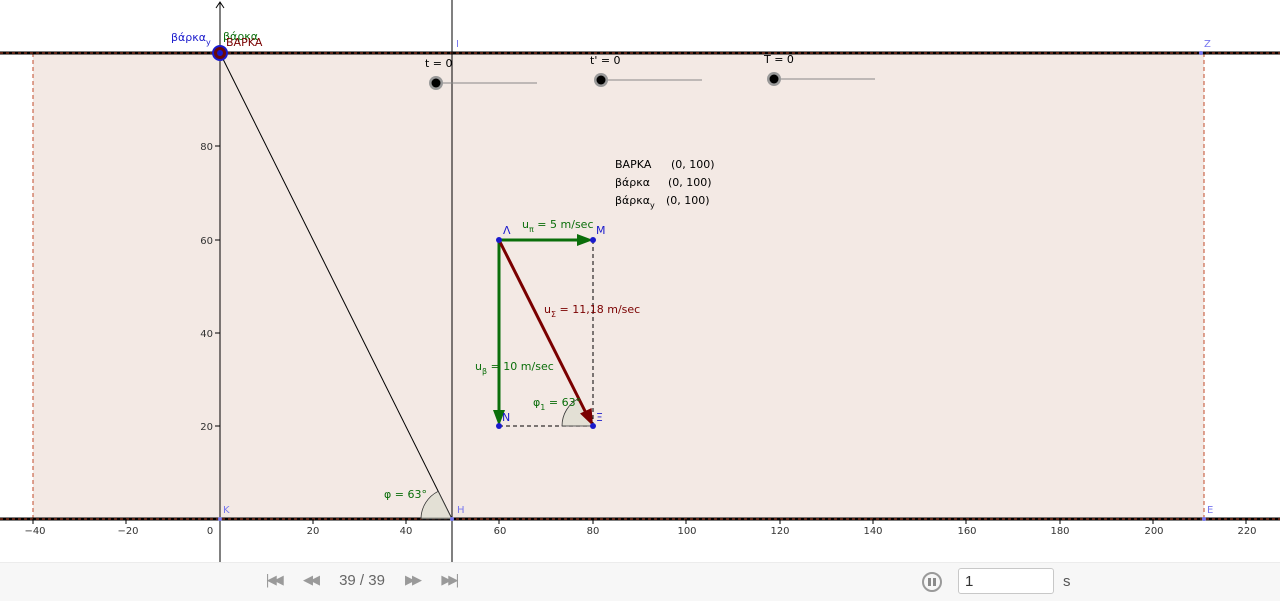 The width and height of the screenshot is (1280, 601). I want to click on u-beta-arrowhead, so click(499, 418).